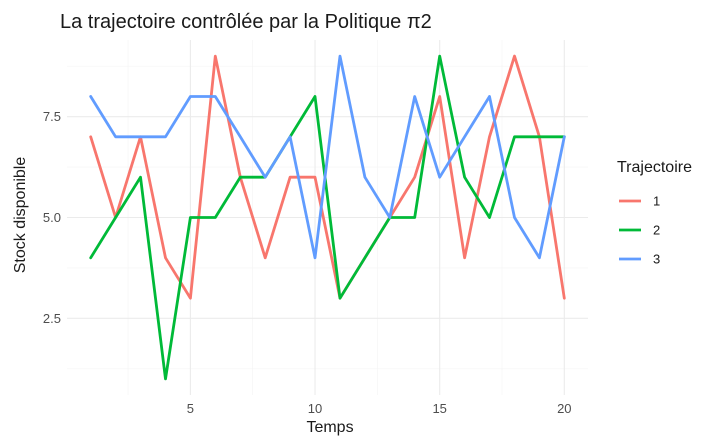  I want to click on legend-title: Trajectoire, so click(654, 167).